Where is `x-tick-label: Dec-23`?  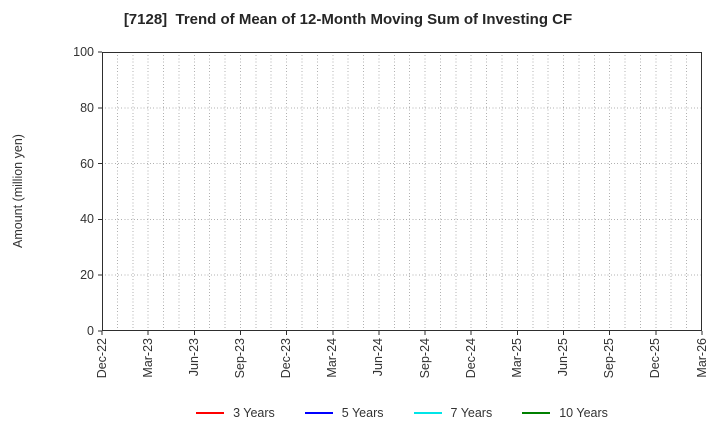
x-tick-label: Dec-23 is located at coordinates (286, 358).